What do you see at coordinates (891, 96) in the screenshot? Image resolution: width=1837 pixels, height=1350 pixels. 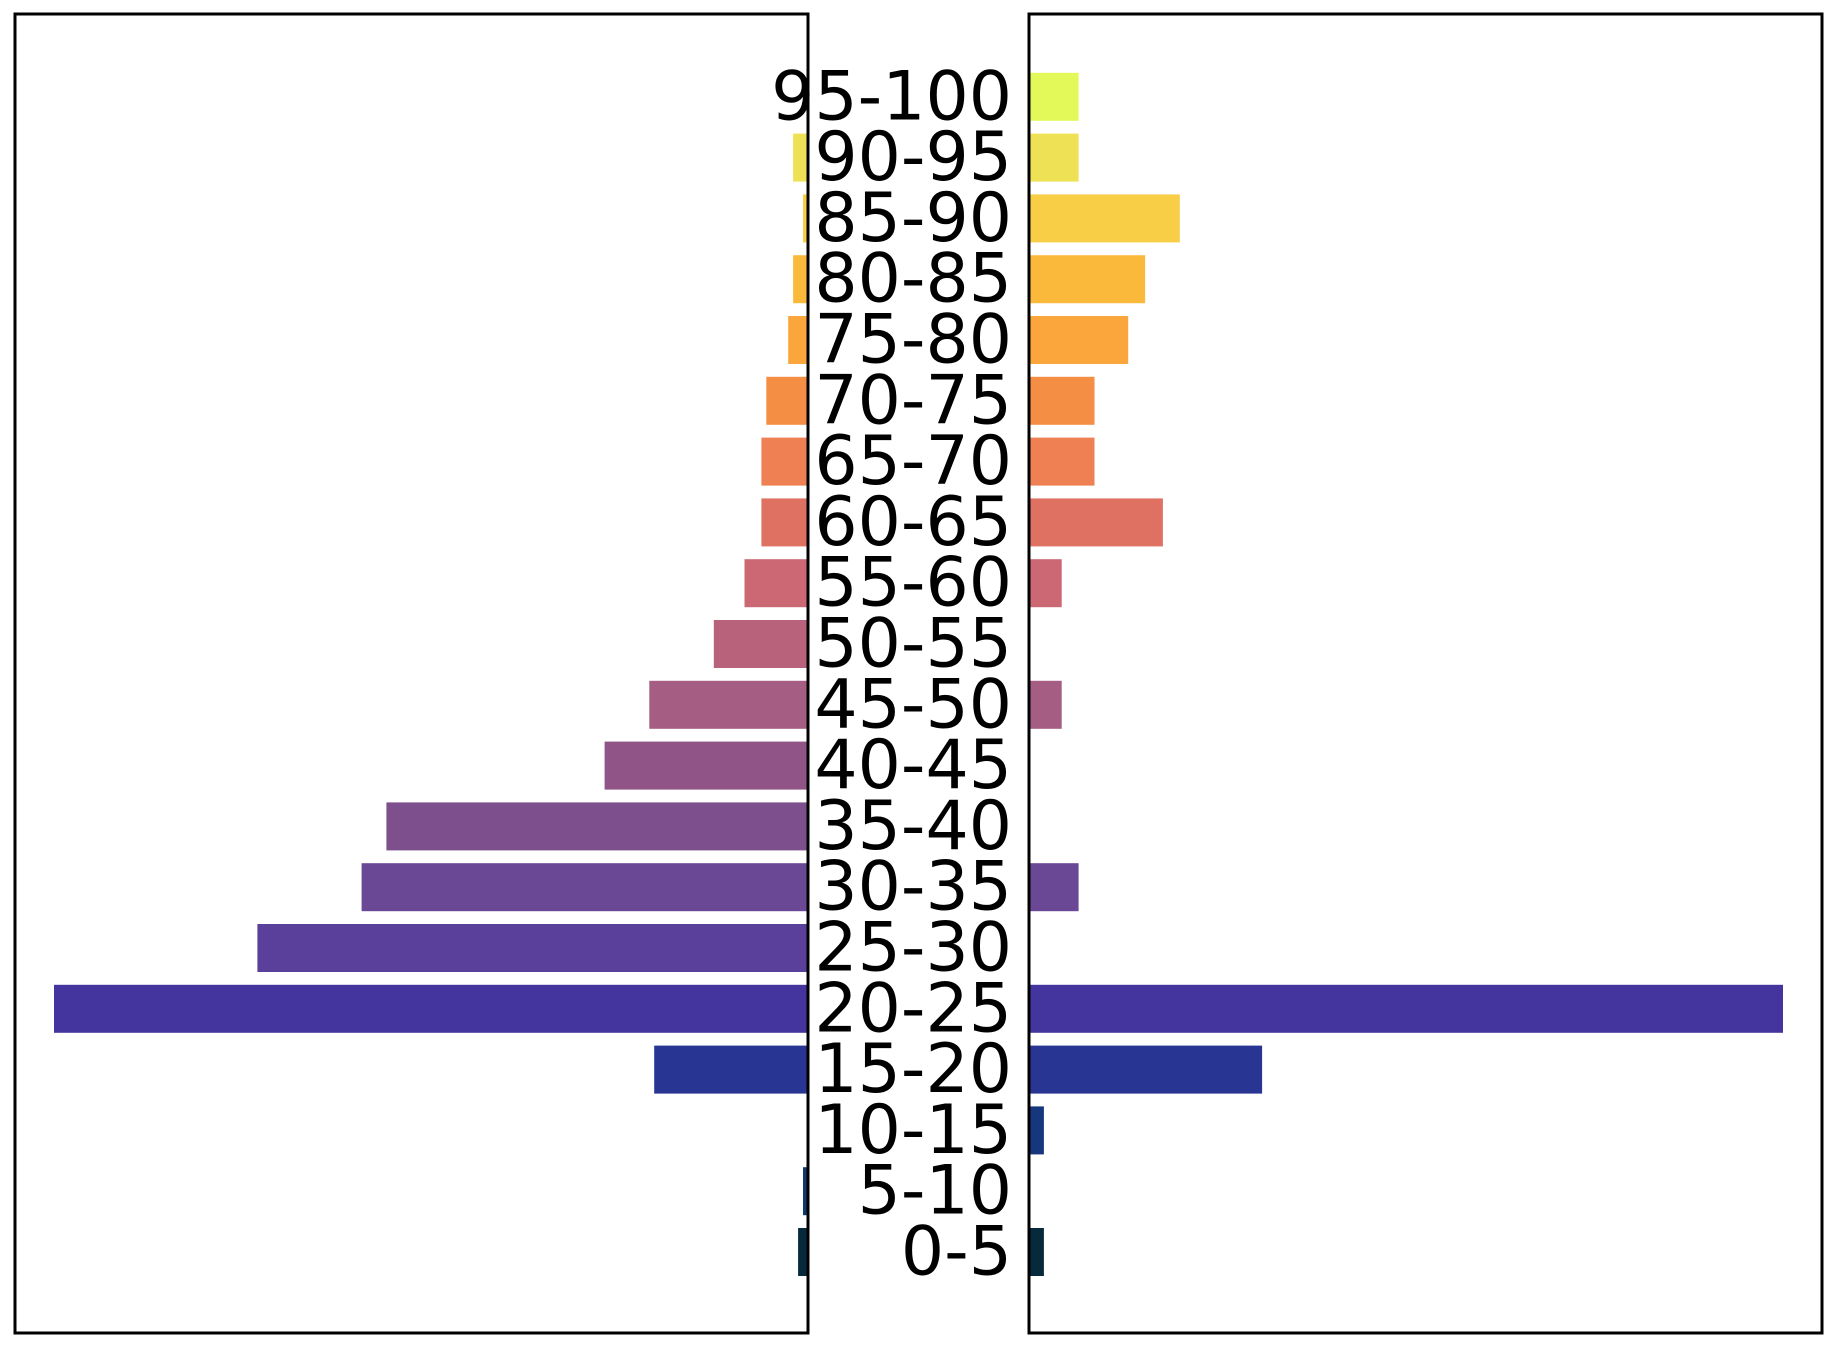 I see `age-label-95-100: 95-100` at bounding box center [891, 96].